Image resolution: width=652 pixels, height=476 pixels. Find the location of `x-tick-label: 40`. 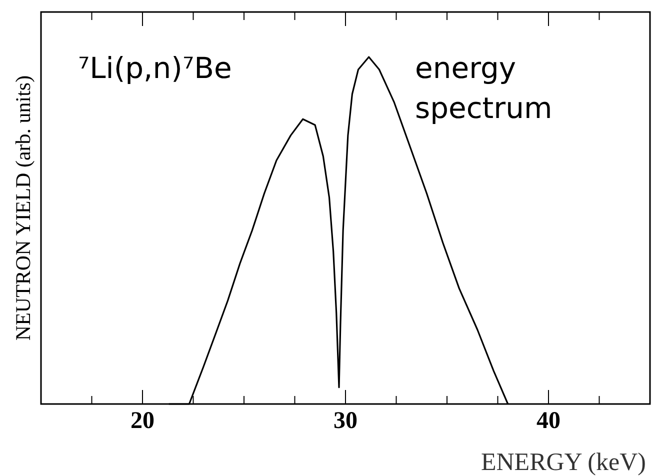

x-tick-label: 40 is located at coordinates (548, 421).